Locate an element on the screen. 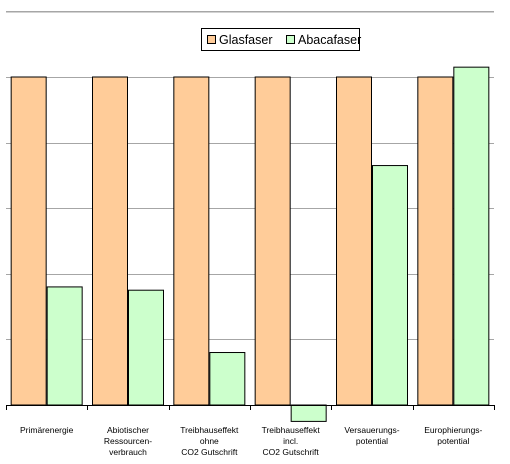 This screenshot has height=464, width=510. legend-box is located at coordinates (280, 39).